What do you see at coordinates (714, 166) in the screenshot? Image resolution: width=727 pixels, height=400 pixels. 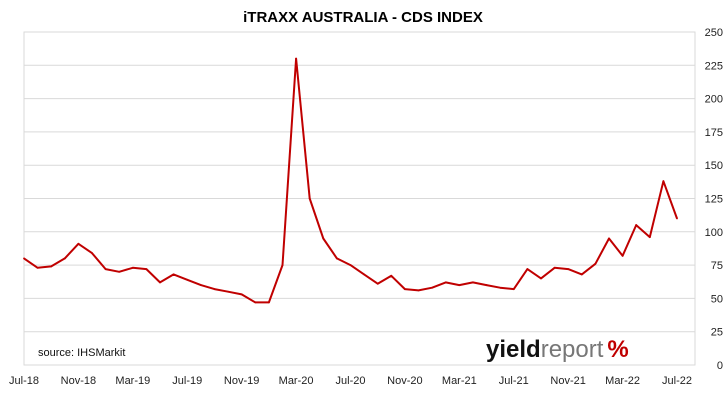 I see `y-tick-label: 150` at bounding box center [714, 166].